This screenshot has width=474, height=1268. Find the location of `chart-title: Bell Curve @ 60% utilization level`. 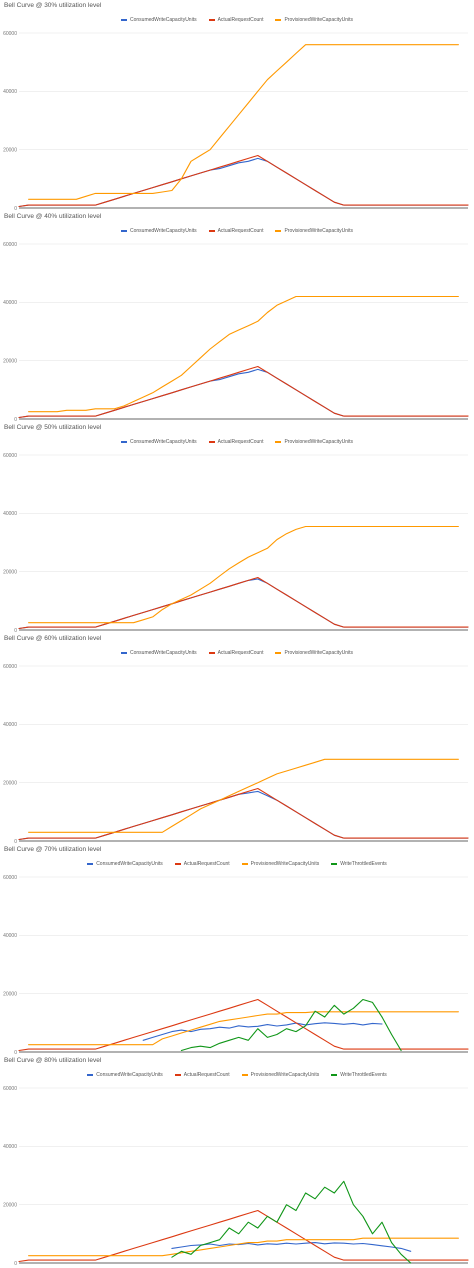

chart-title: Bell Curve @ 60% utilization level is located at coordinates (53, 638).